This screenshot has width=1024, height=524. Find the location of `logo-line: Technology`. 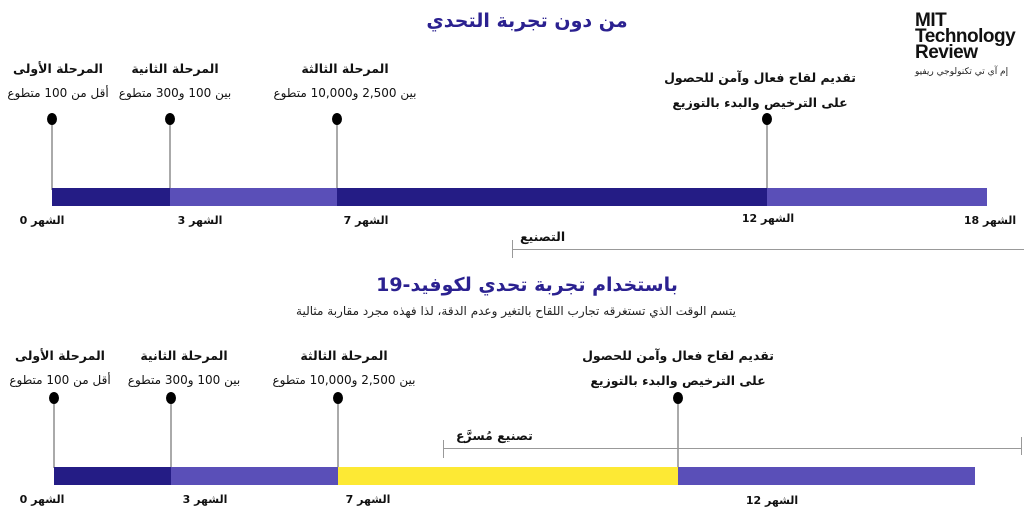

logo-line: Technology is located at coordinates (965, 36).